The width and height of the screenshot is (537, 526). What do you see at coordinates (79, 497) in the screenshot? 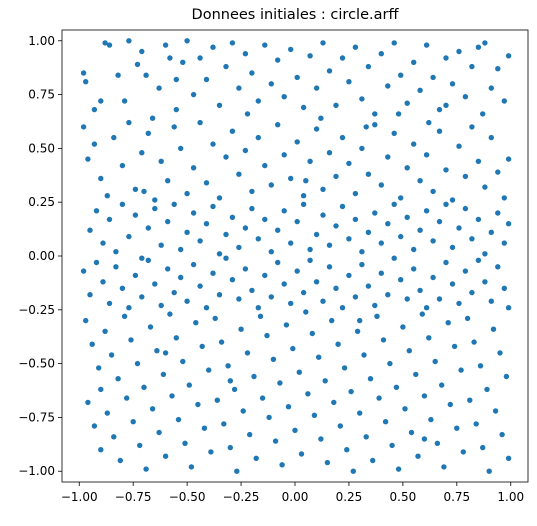
I see `x-tick-label: −1.00` at bounding box center [79, 497].